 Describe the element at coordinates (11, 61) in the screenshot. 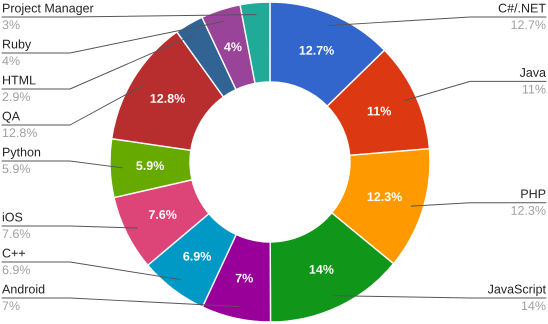

I see `text: 4%` at that location.